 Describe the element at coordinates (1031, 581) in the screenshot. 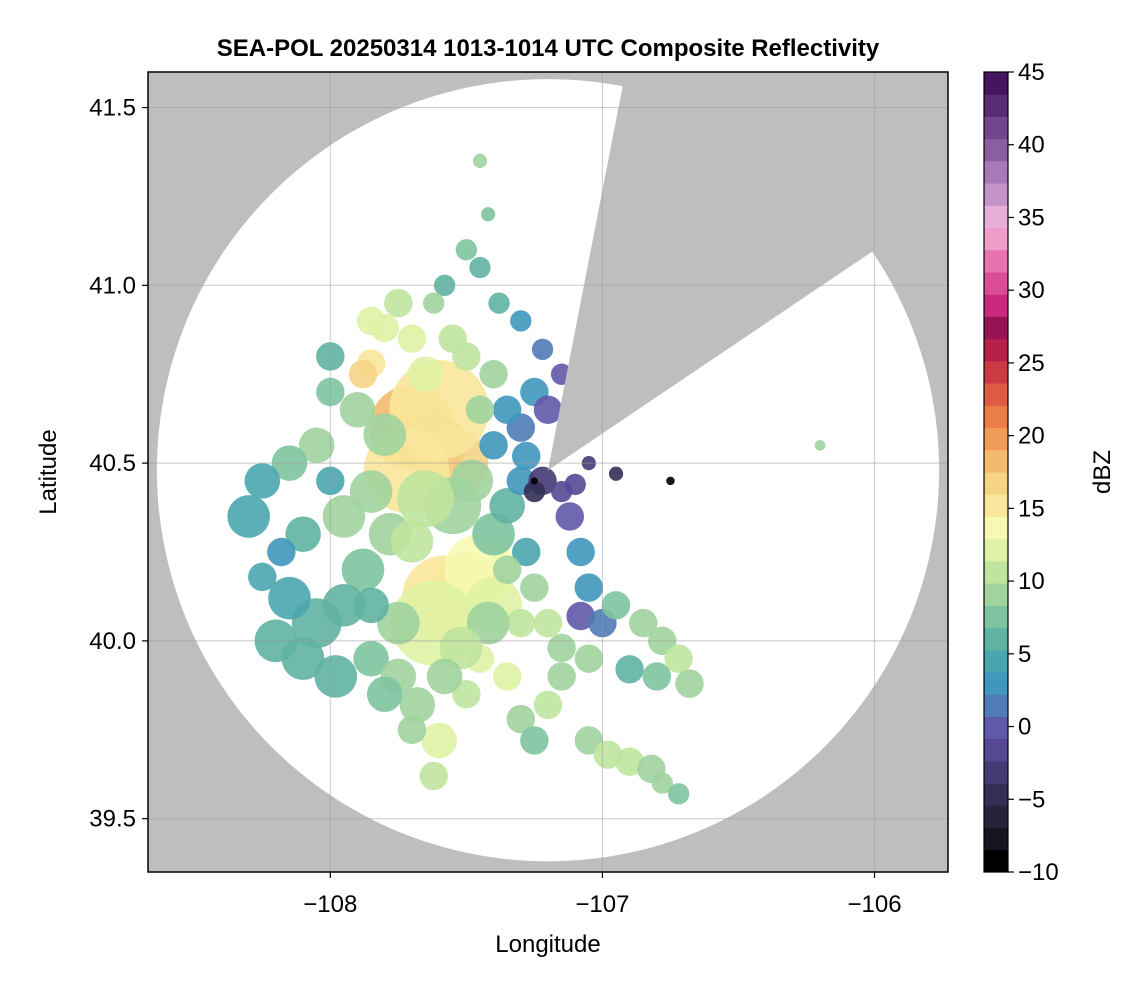

I see `colorbar-tick-label: 10` at that location.